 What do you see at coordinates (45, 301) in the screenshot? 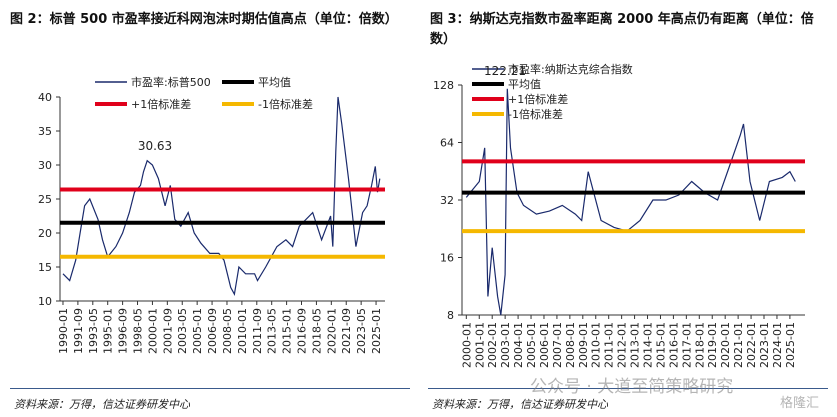
I see `y-tick-label: 10` at bounding box center [45, 301].